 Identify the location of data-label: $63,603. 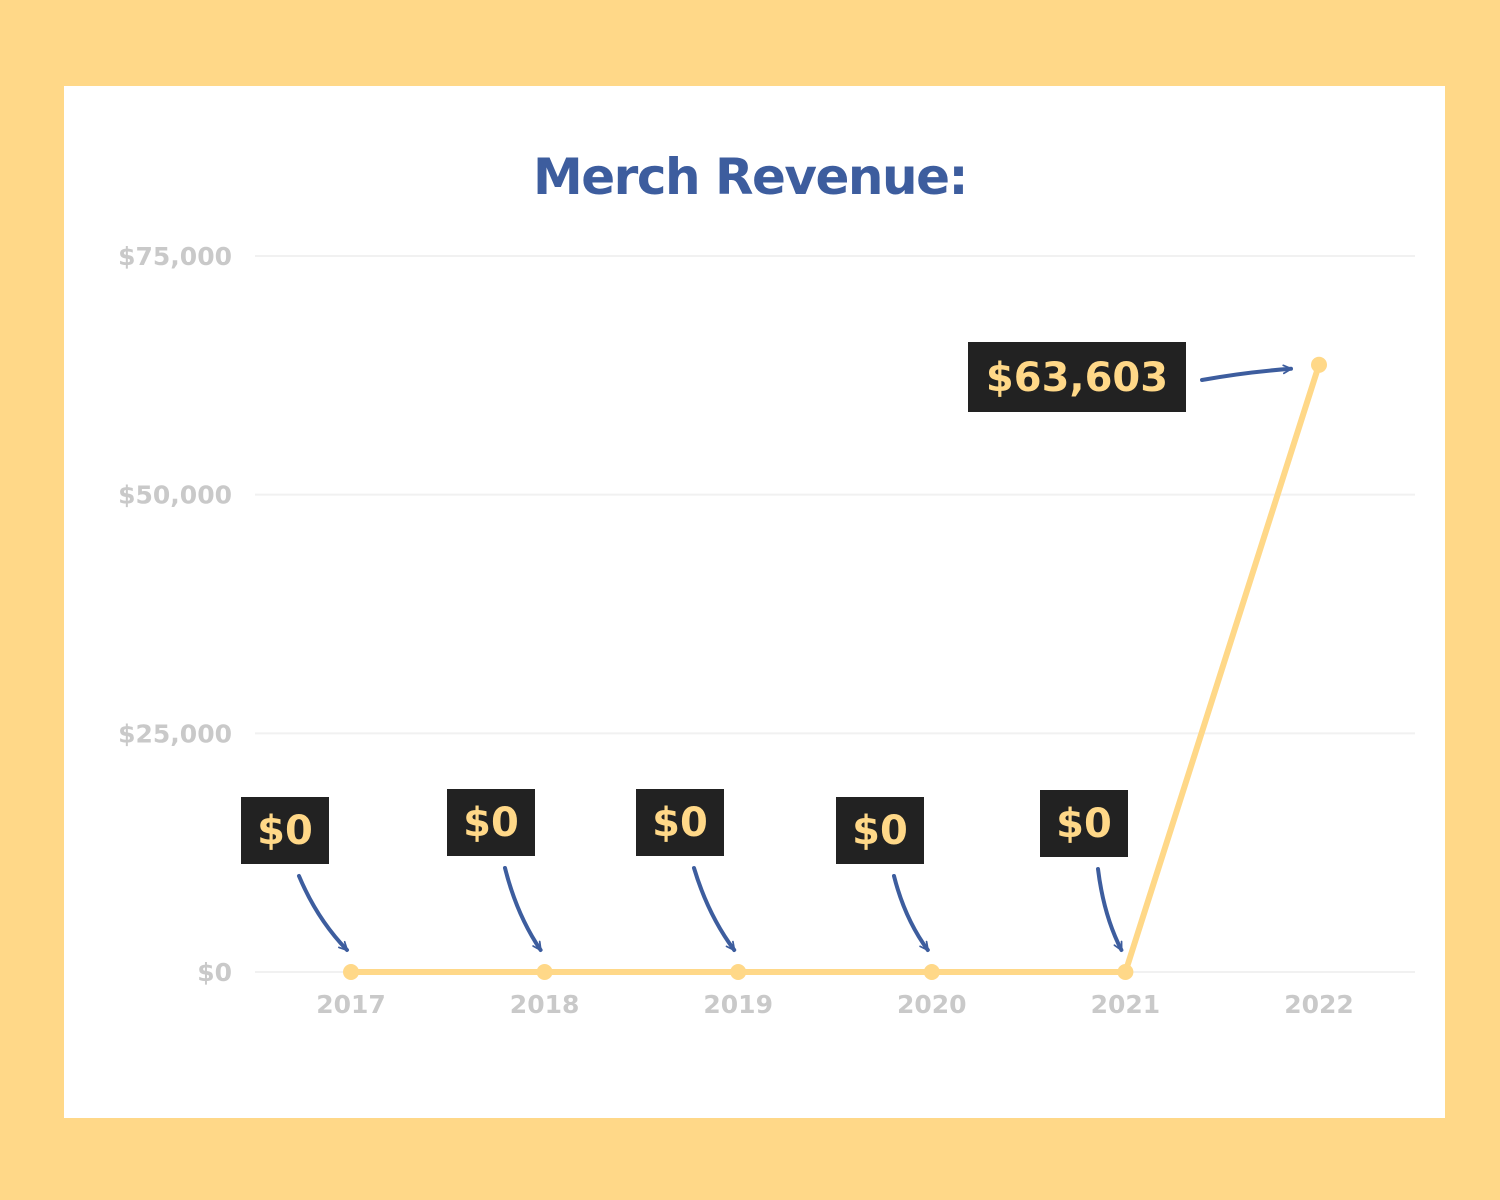
(1077, 378).